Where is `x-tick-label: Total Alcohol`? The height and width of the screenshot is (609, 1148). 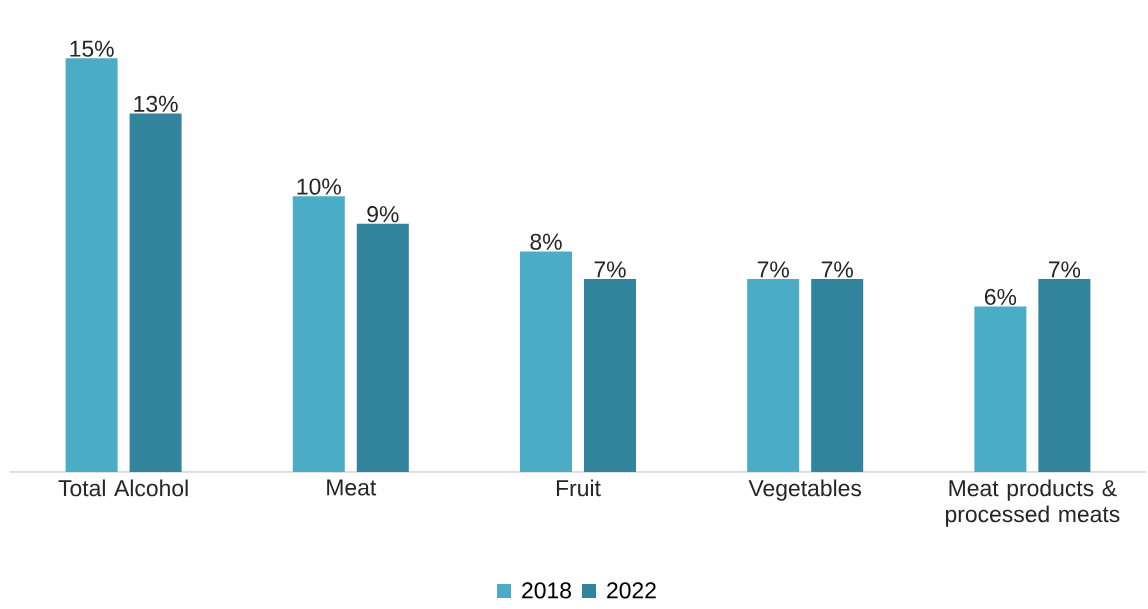
x-tick-label: Total Alcohol is located at coordinates (123, 488).